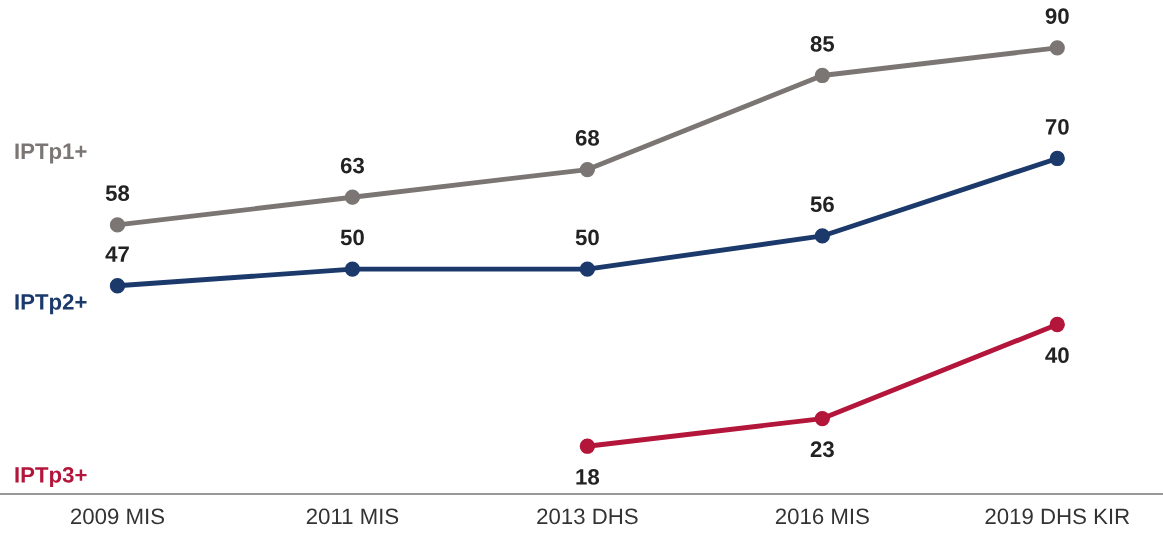 The height and width of the screenshot is (537, 1163). I want to click on x-tick-label: 2011 MIS, so click(352, 516).